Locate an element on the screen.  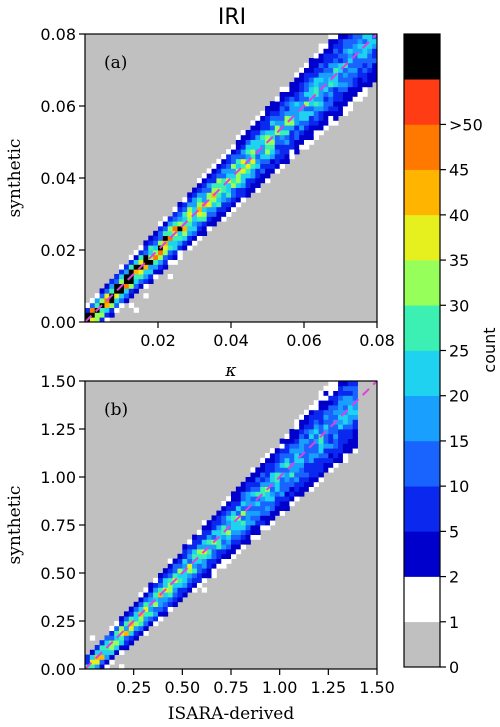
y-tick-label: 1.50 is located at coordinates (58, 381).